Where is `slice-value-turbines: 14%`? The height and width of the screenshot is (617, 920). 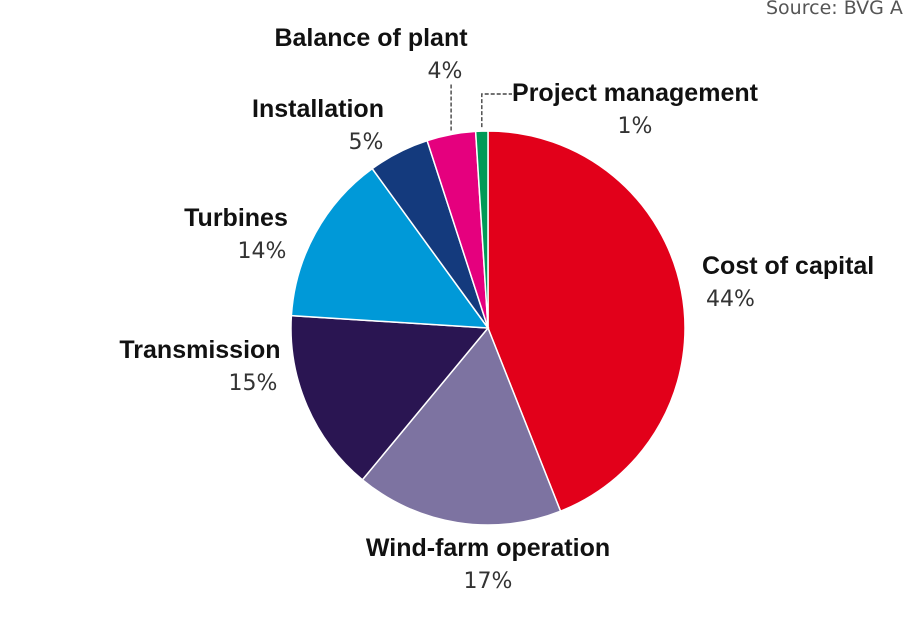 slice-value-turbines: 14% is located at coordinates (262, 251).